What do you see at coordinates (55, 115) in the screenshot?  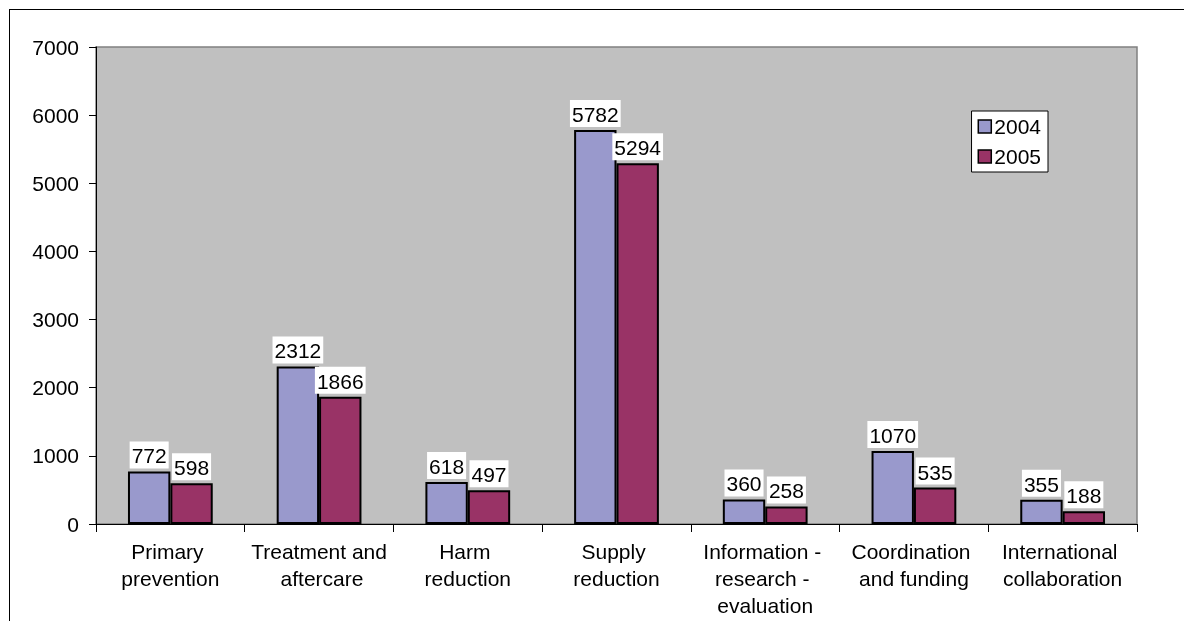 I see `y-tick-label: 6000` at bounding box center [55, 115].